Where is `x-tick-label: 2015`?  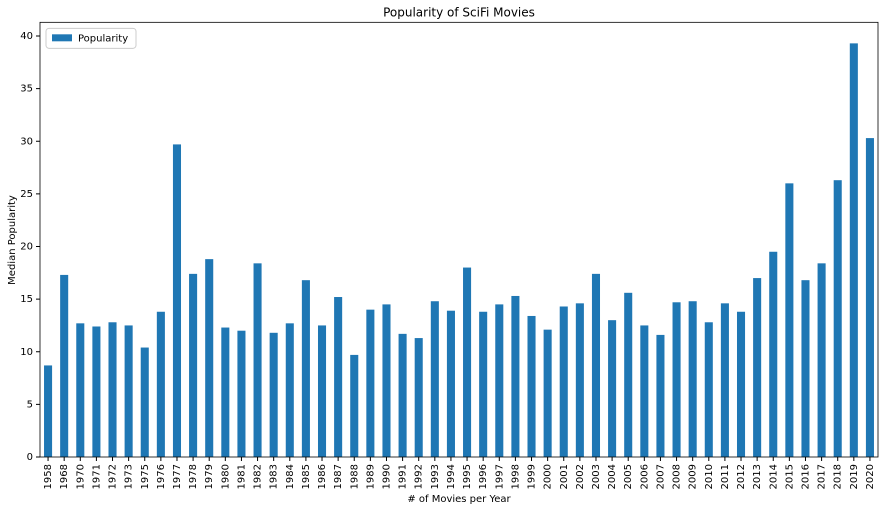 x-tick-label: 2015 is located at coordinates (789, 476).